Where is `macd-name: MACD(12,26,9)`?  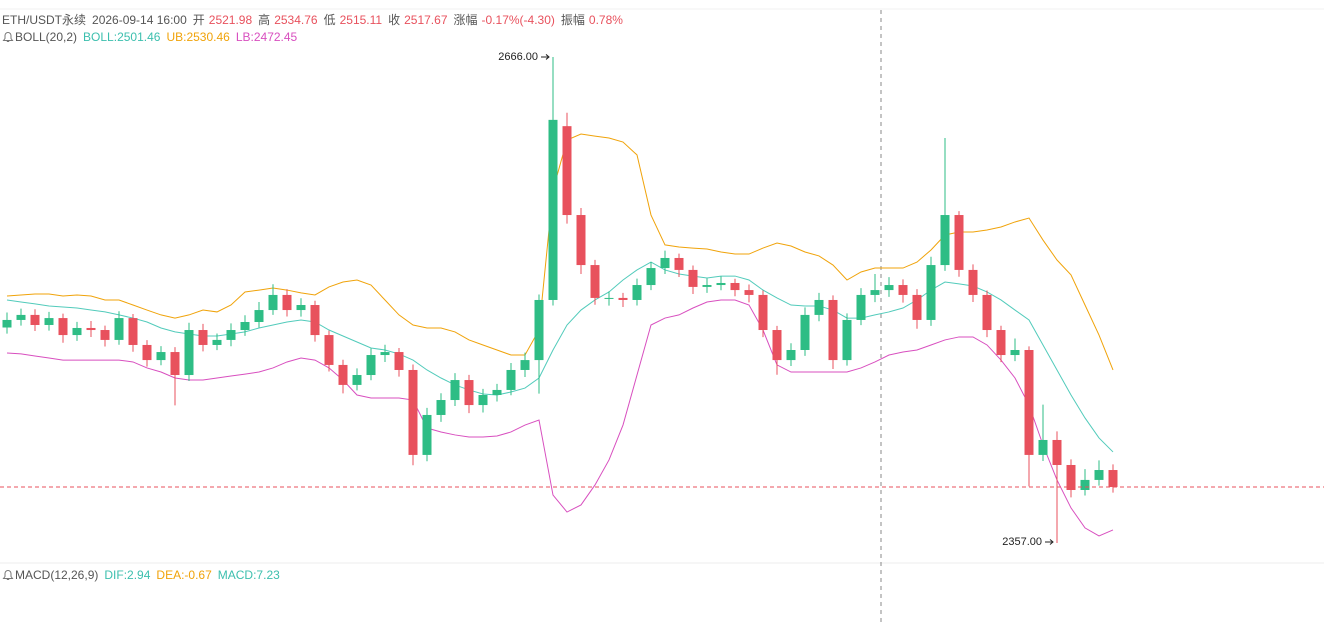
macd-name: MACD(12,26,9) is located at coordinates (57, 575).